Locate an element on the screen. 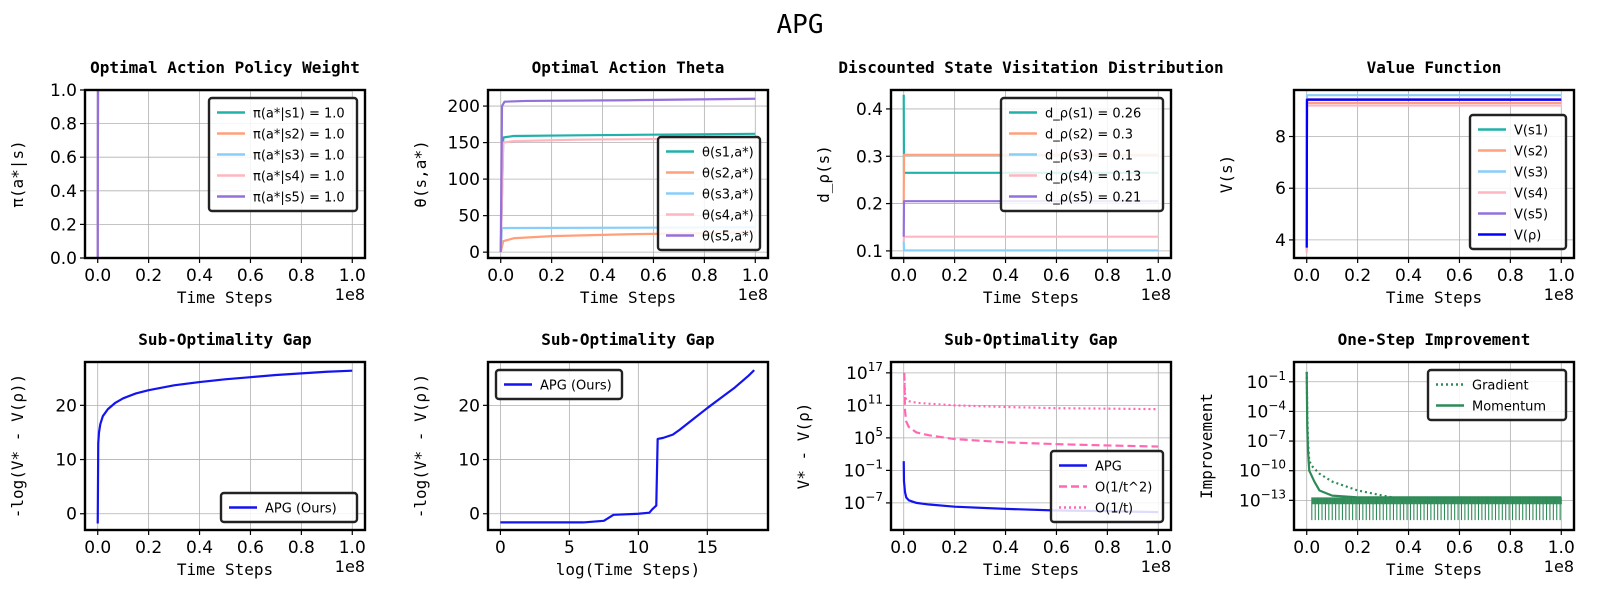  legend-label: d_ρ(s1) = 0.26 is located at coordinates (1093, 114).